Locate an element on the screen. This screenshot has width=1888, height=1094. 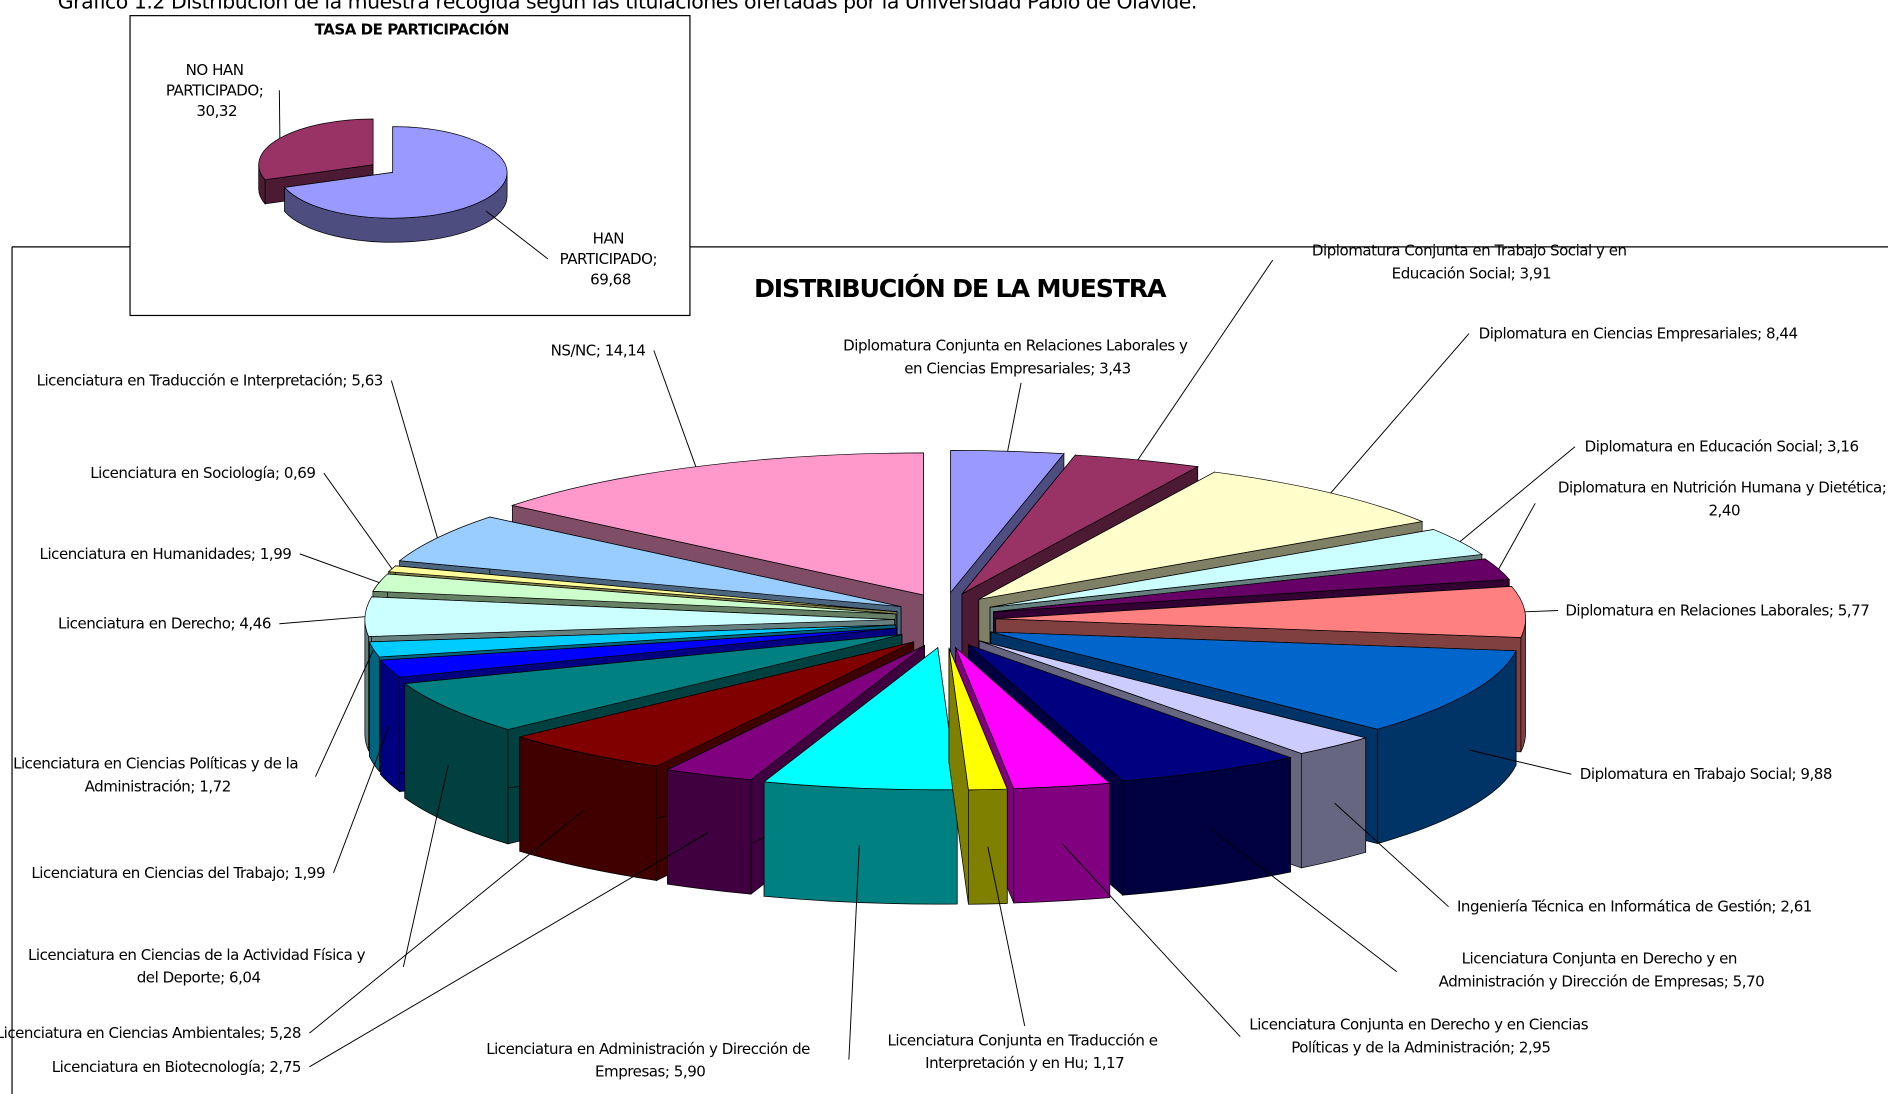
data-label: Licenciatura en Derecho; 4,46 is located at coordinates (164, 623).